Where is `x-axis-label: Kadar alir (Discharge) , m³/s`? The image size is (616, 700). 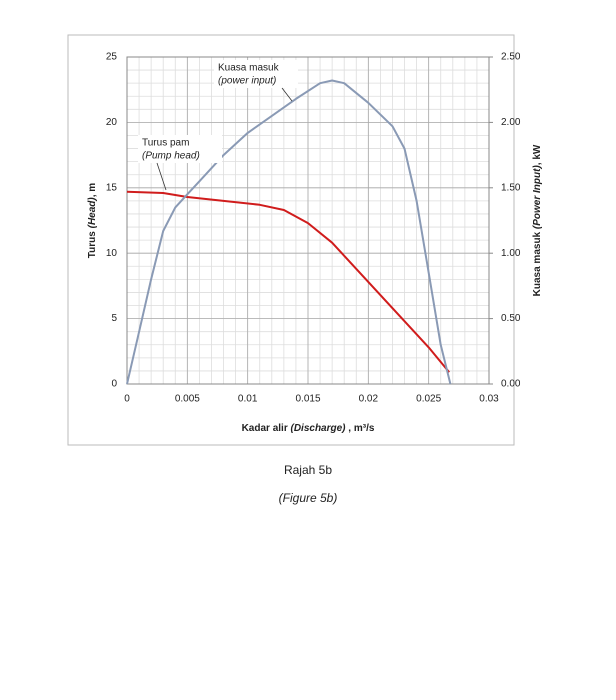 x-axis-label: Kadar alir (Discharge) , m³/s is located at coordinates (308, 428).